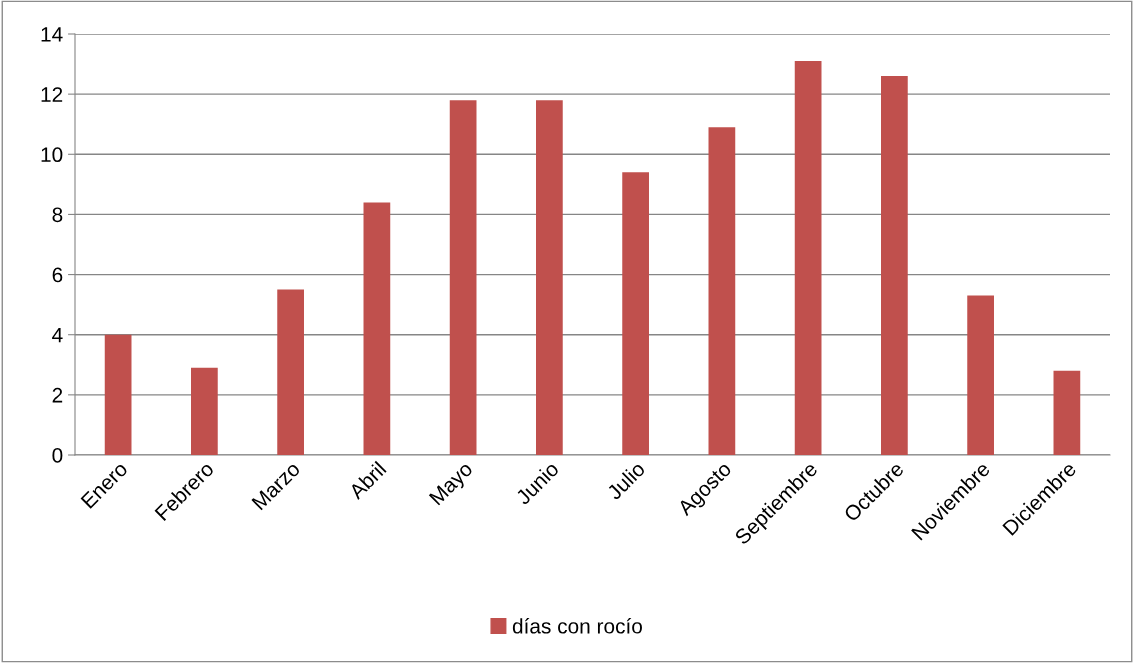 This screenshot has width=1134, height=663. What do you see at coordinates (52, 94) in the screenshot?
I see `y-tick-label: 12` at bounding box center [52, 94].